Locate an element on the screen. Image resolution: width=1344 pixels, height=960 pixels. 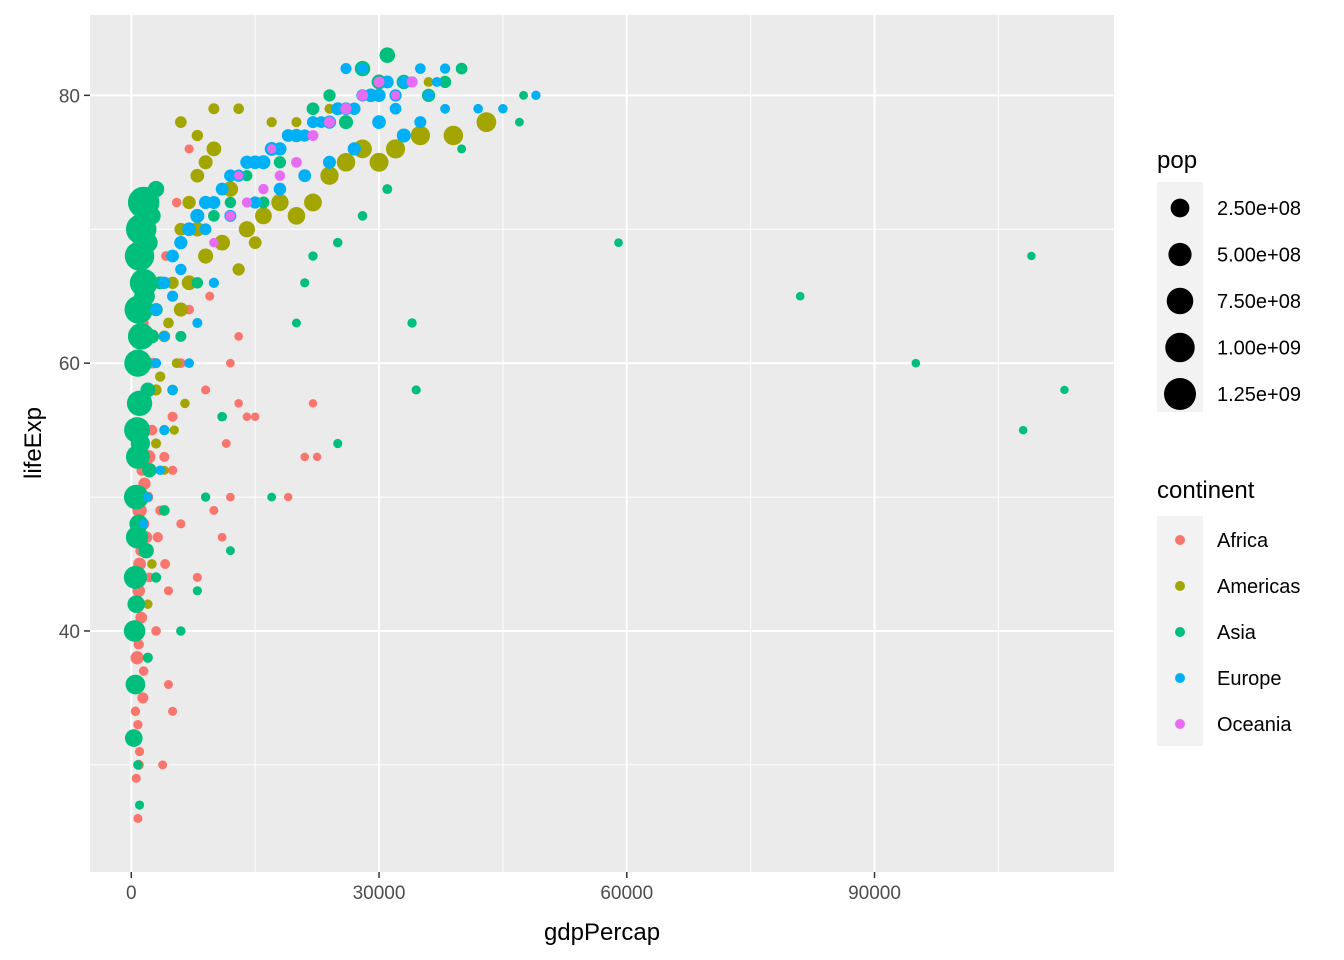
x-axis-title: gdpPercap is located at coordinates (602, 932).